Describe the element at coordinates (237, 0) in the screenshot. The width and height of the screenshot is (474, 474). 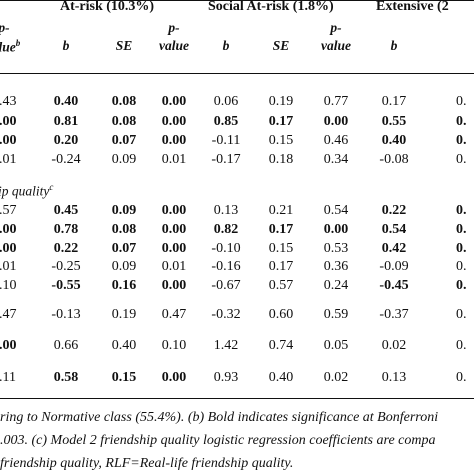
I see `top-rule` at that location.